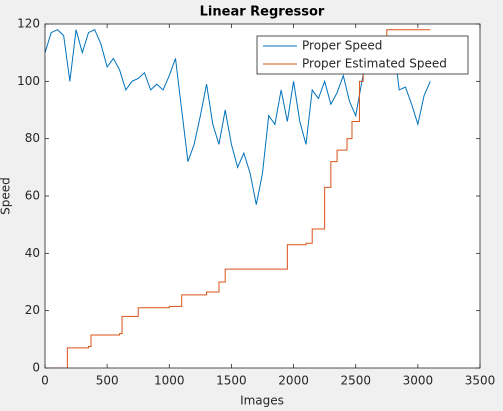  What do you see at coordinates (28, 81) in the screenshot?
I see `y-tick-label: 100` at bounding box center [28, 81].